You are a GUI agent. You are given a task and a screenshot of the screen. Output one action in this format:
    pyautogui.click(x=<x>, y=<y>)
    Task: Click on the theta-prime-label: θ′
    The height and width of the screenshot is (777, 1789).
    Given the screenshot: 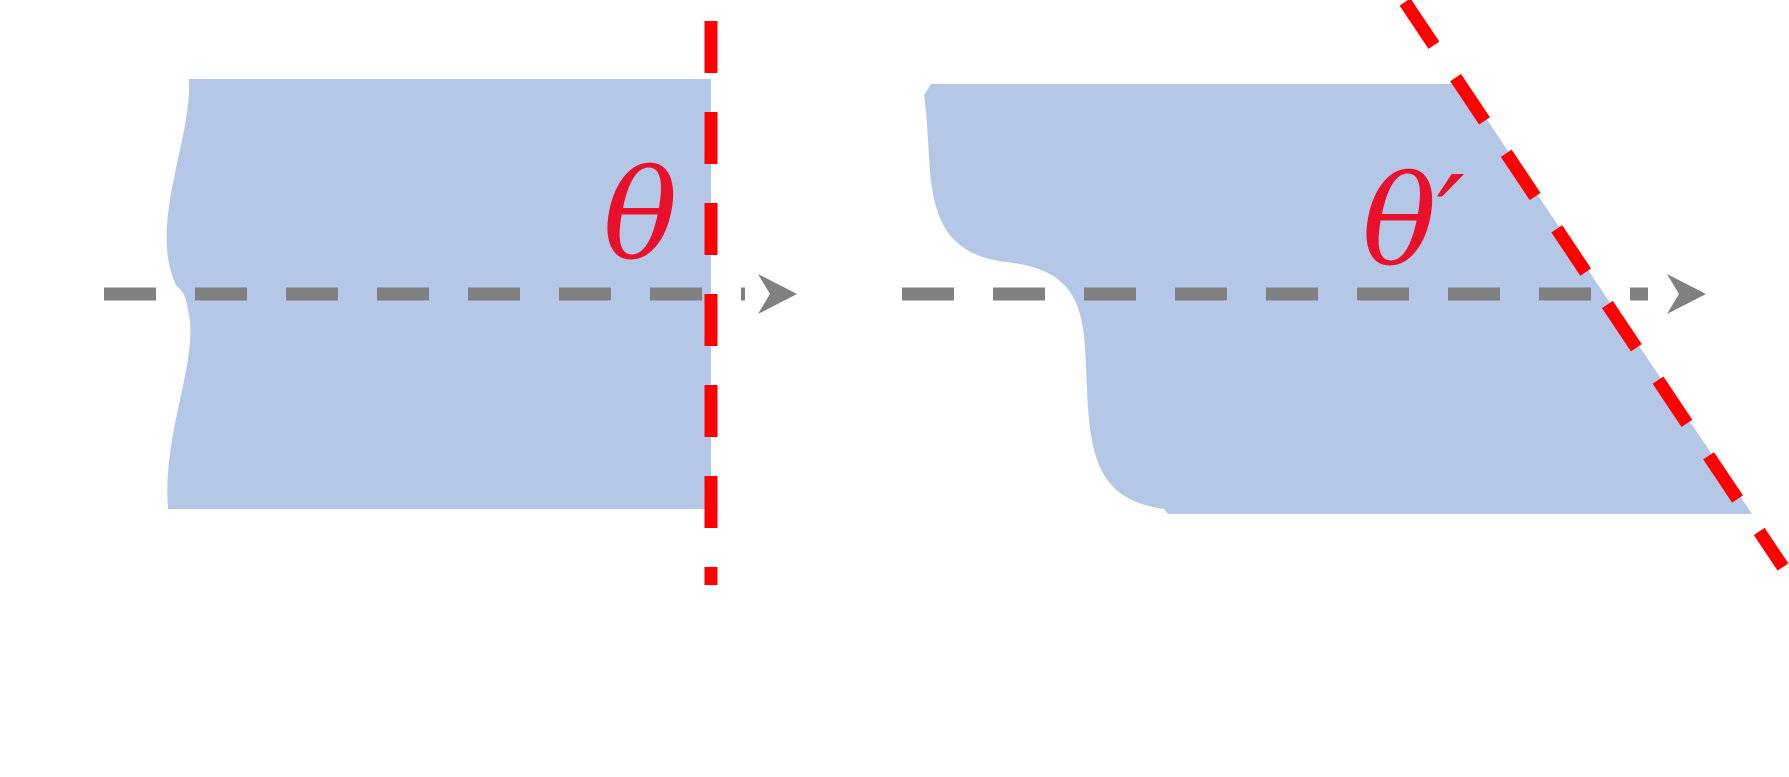 What is the action you would take?
    pyautogui.click(x=1413, y=222)
    